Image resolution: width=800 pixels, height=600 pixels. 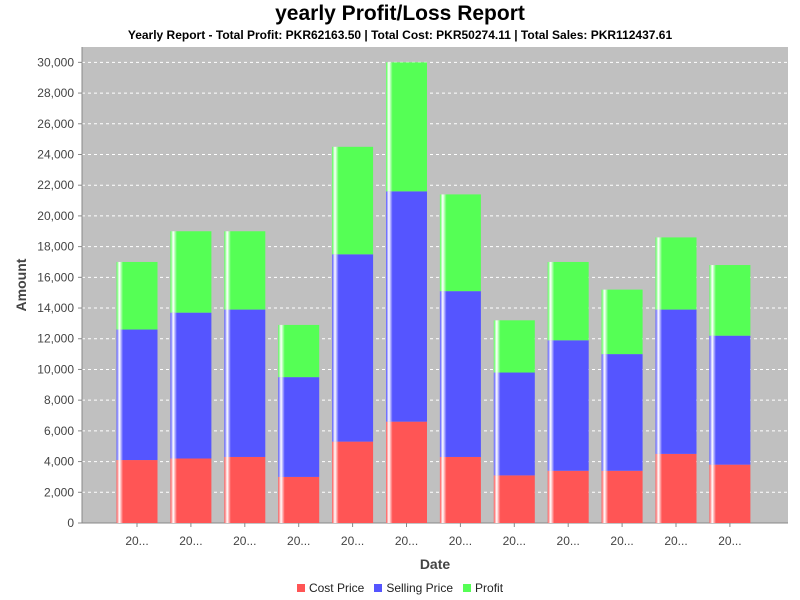 I want to click on y-tick-label: 2,000, so click(x=59, y=492).